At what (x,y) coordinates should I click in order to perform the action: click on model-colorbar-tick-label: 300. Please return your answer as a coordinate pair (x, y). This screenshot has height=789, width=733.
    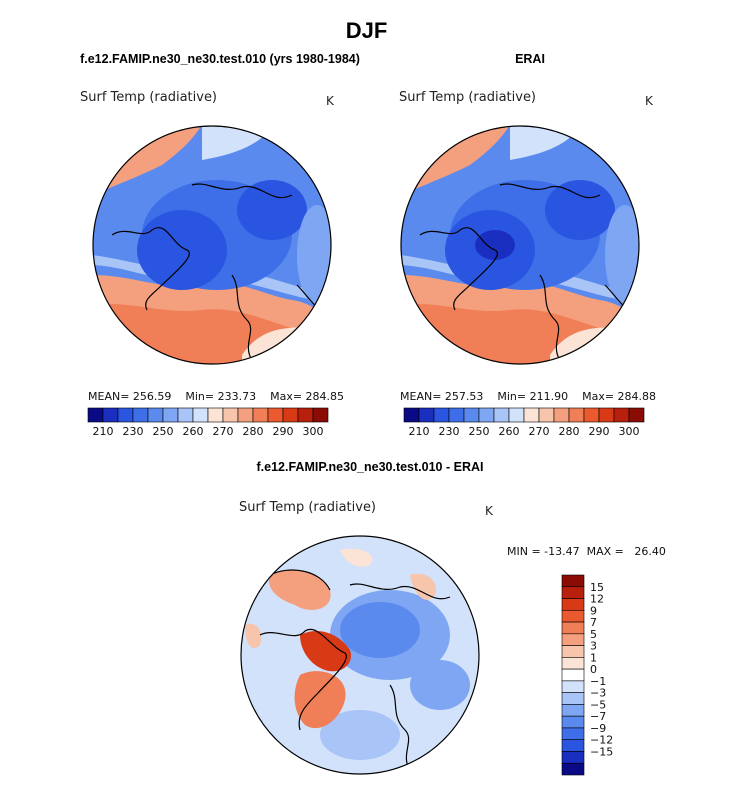
    Looking at the image, I should click on (313, 431).